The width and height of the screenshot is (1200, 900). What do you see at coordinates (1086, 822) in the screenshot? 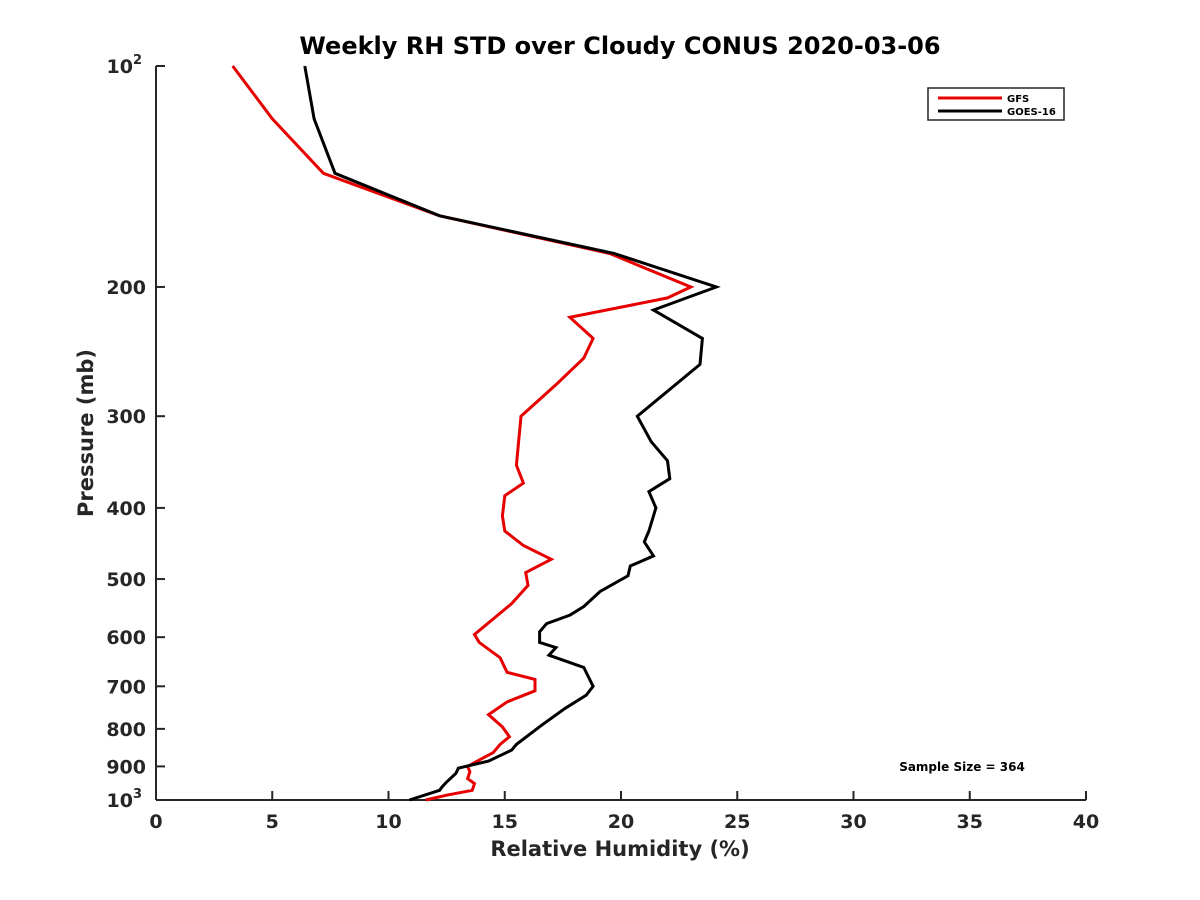
I see `x-tick-label: 40` at bounding box center [1086, 822].